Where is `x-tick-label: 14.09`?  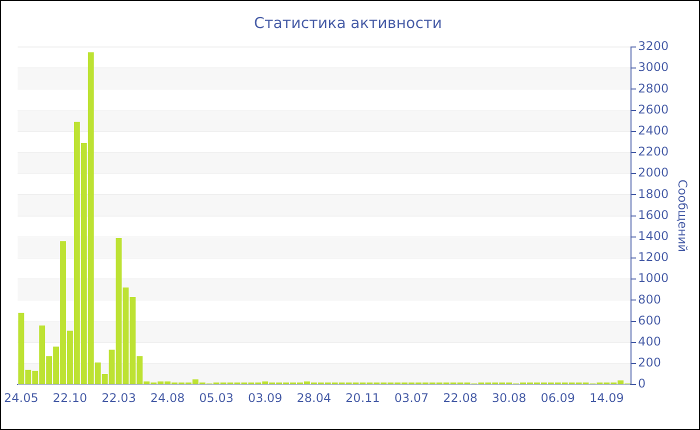 x-tick-label: 14.09 is located at coordinates (606, 397).